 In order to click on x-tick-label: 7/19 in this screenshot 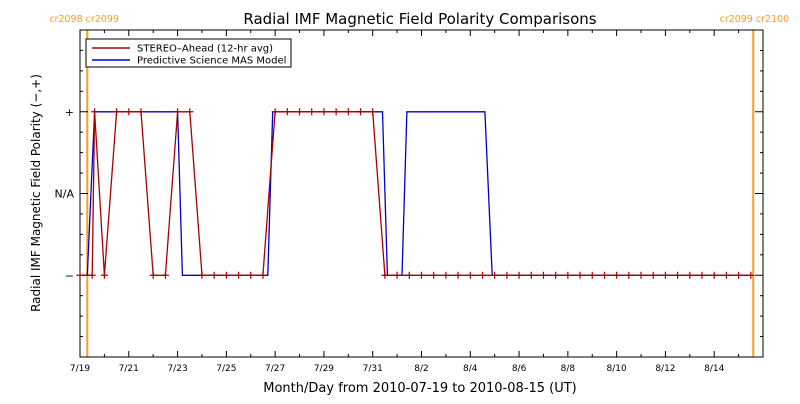, I will do `click(80, 369)`.